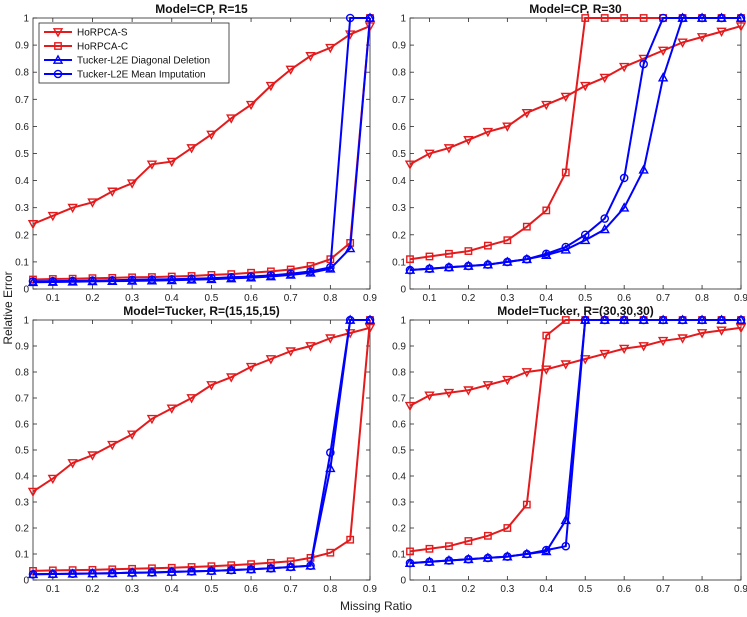  What do you see at coordinates (663, 589) in the screenshot?
I see `x-tick-label: 0.7` at bounding box center [663, 589].